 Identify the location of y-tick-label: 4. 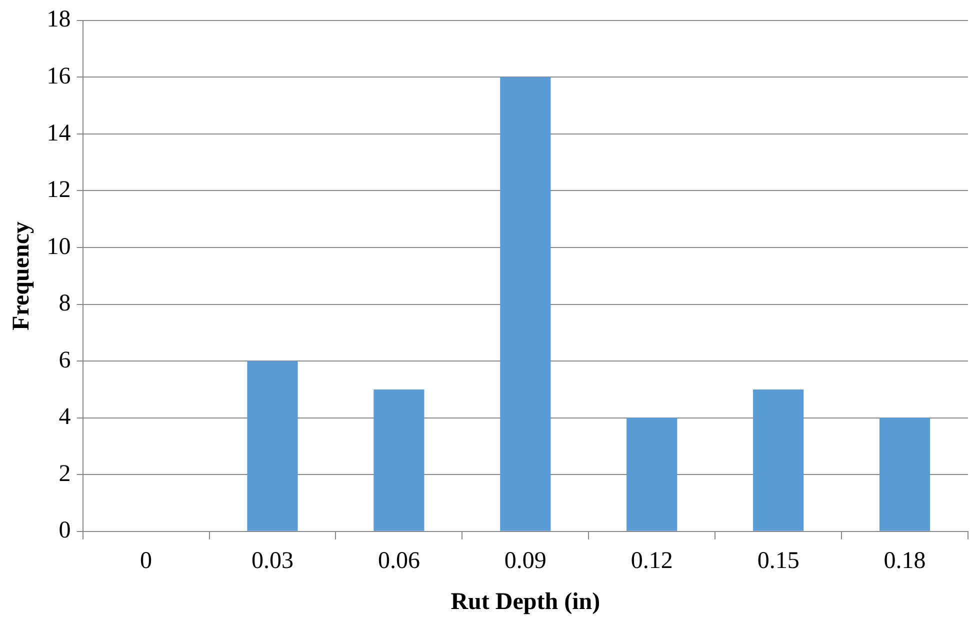
(64, 417).